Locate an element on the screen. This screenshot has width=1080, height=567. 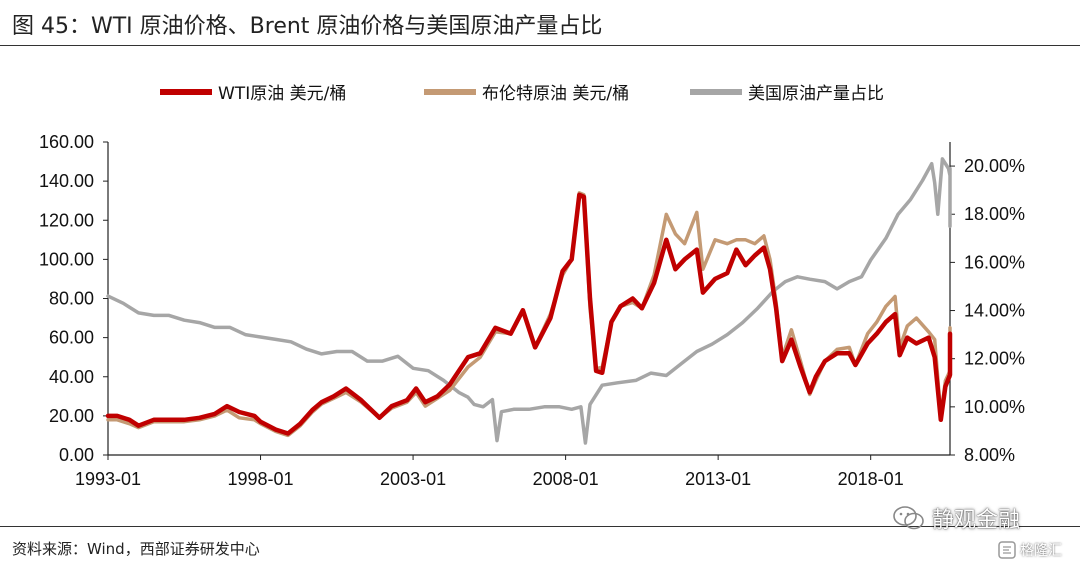
left-tick-label: 80.00 is located at coordinates (71, 299).